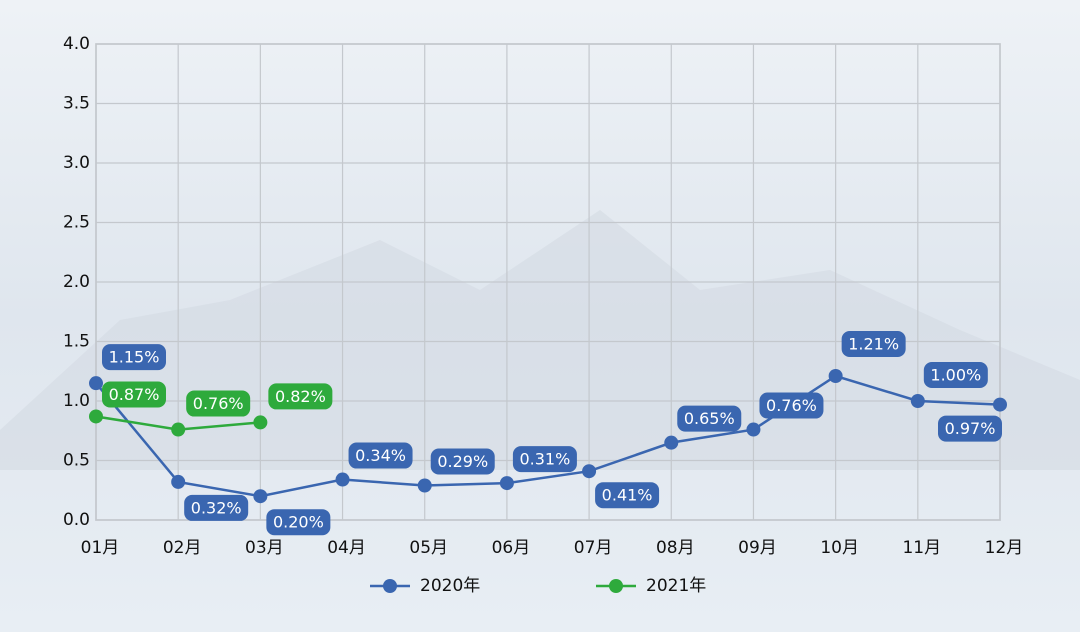 This screenshot has width=1080, height=632. Describe the element at coordinates (76, 520) in the screenshot. I see `y-tick-label: 0.0` at that location.